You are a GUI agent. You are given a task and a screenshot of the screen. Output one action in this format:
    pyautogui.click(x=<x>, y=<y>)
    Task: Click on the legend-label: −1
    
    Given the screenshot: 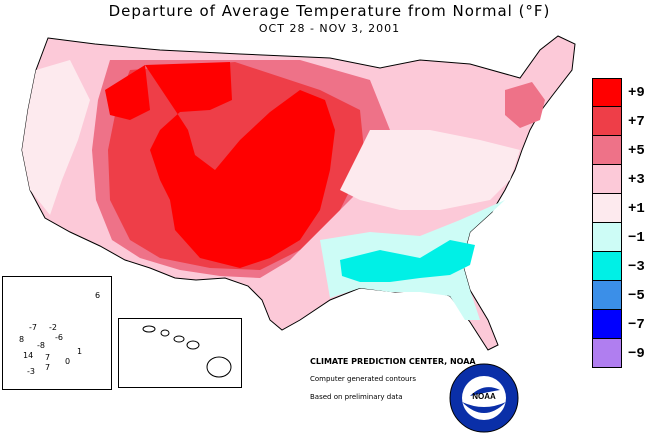 What is the action you would take?
    pyautogui.click(x=636, y=238)
    